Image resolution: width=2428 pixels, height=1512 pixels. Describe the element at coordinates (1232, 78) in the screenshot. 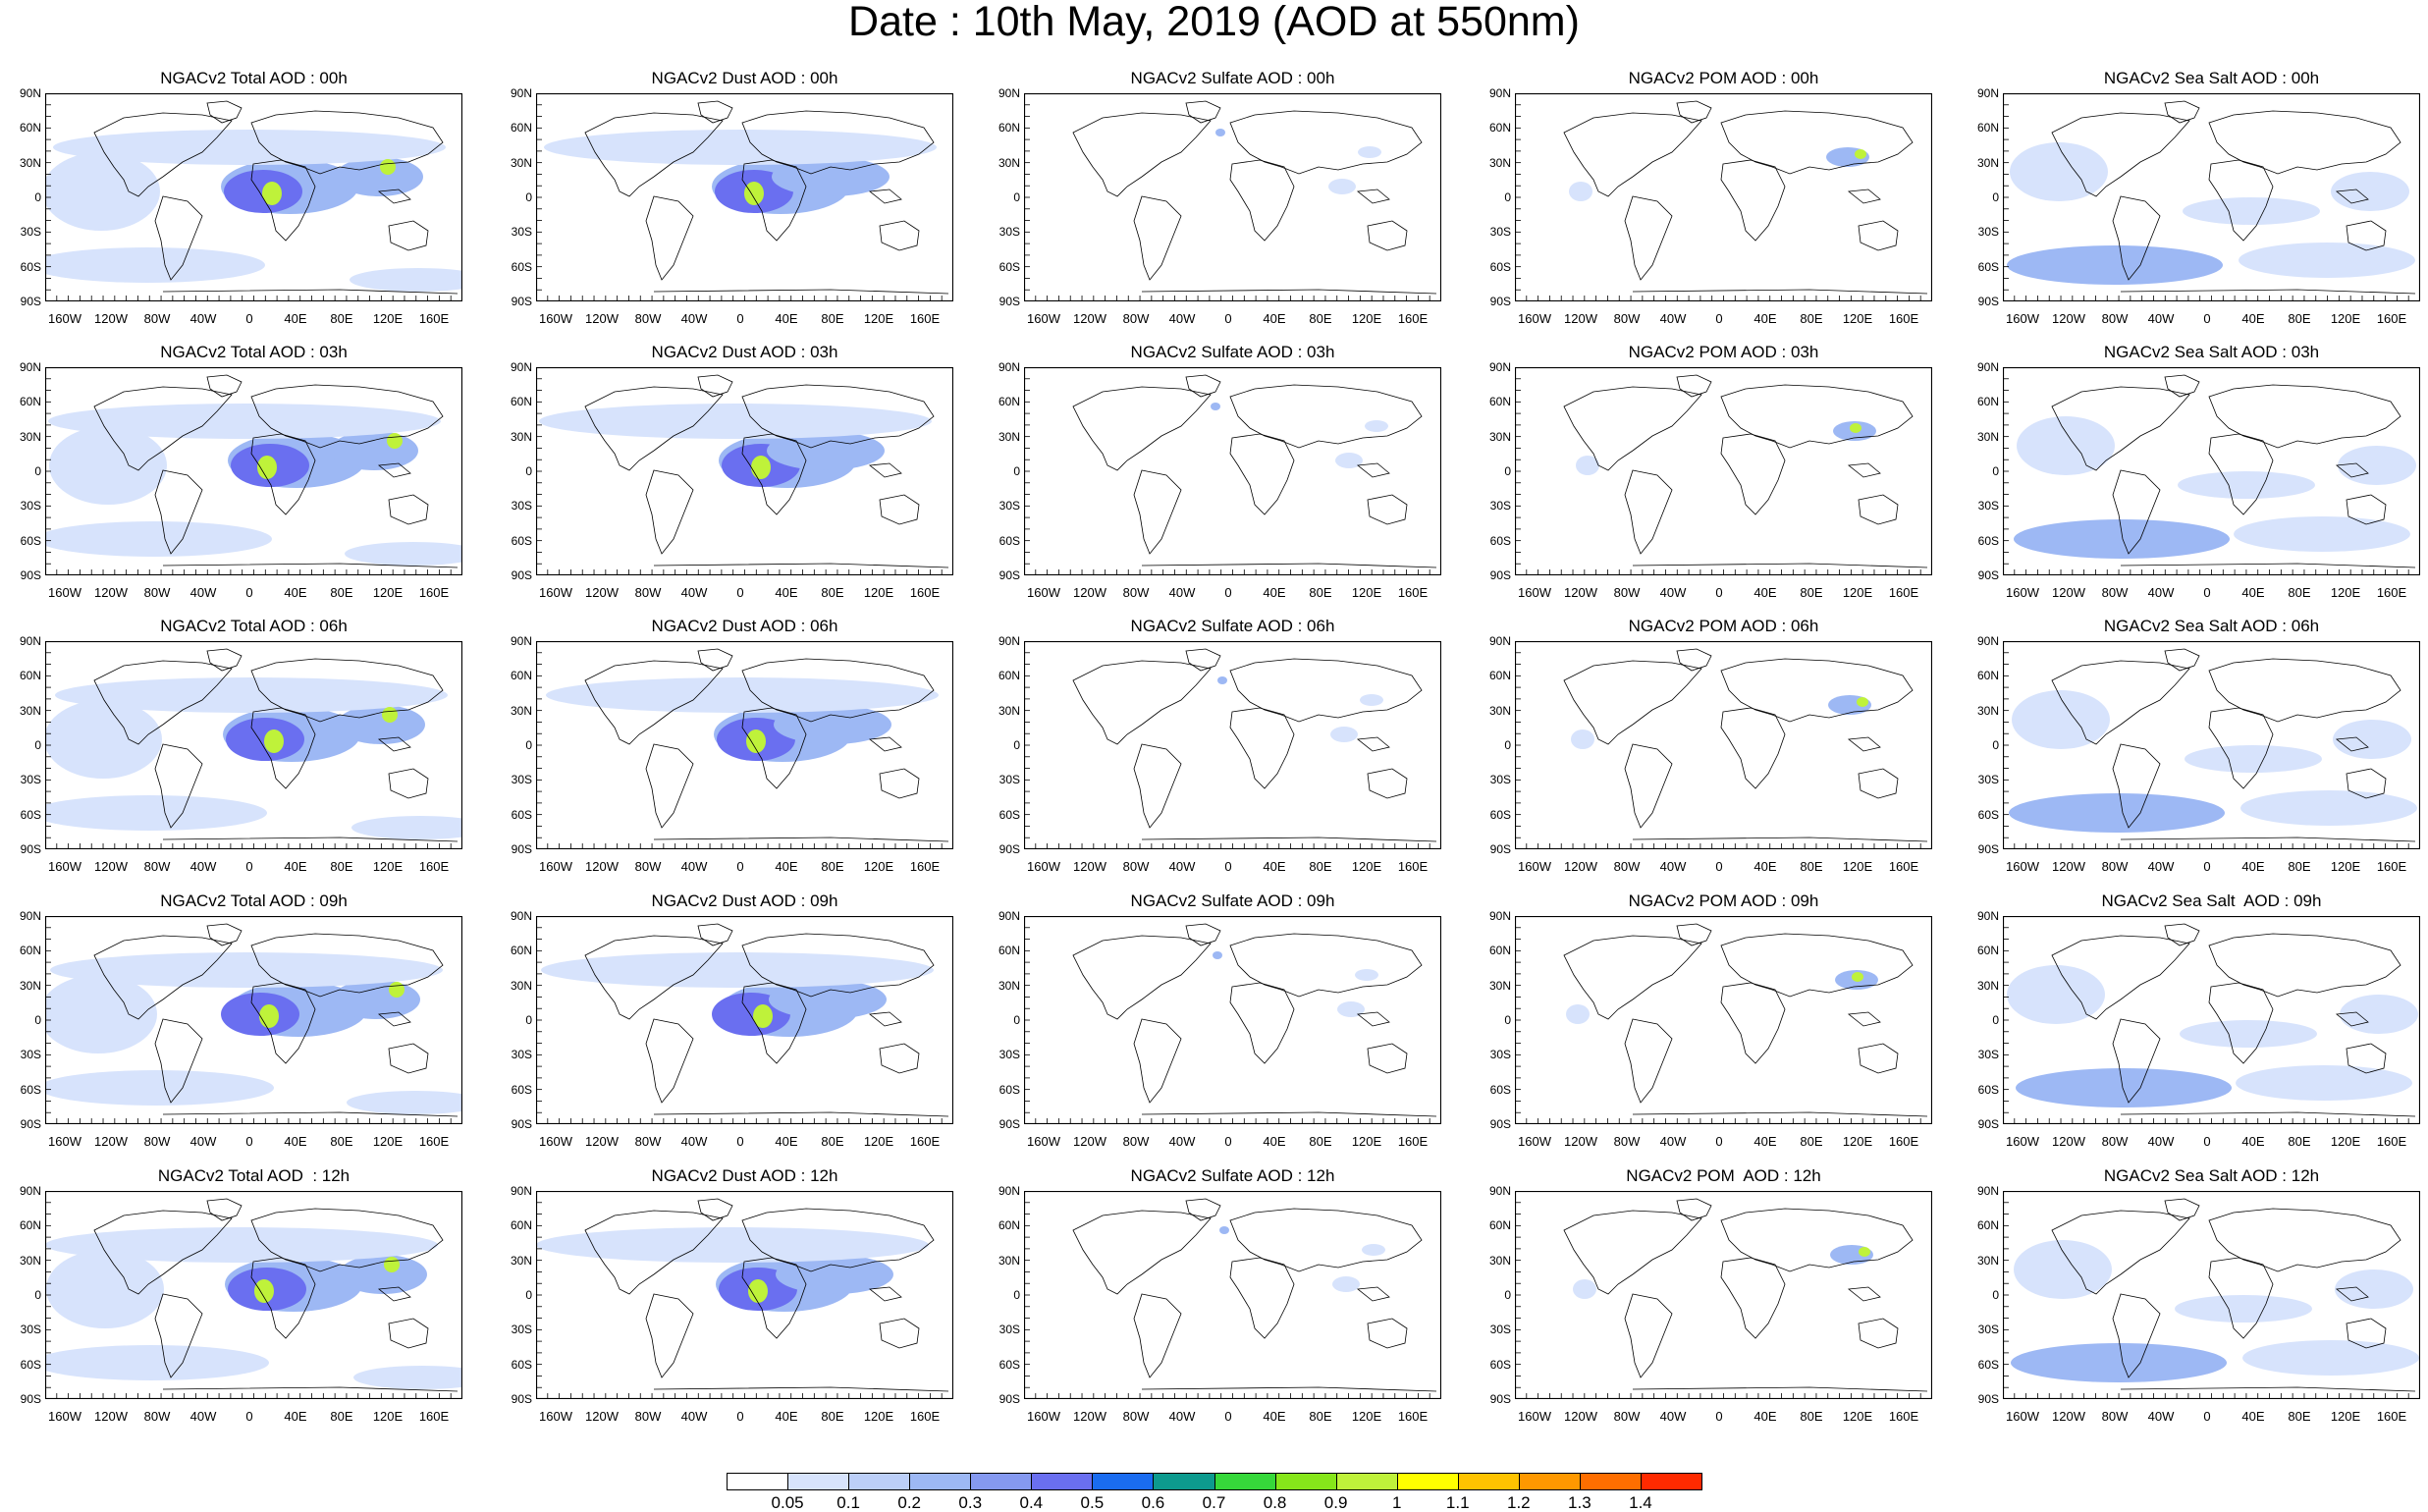

I see `panel-title: NGACv2 Sulfate AOD : 00h` at that location.